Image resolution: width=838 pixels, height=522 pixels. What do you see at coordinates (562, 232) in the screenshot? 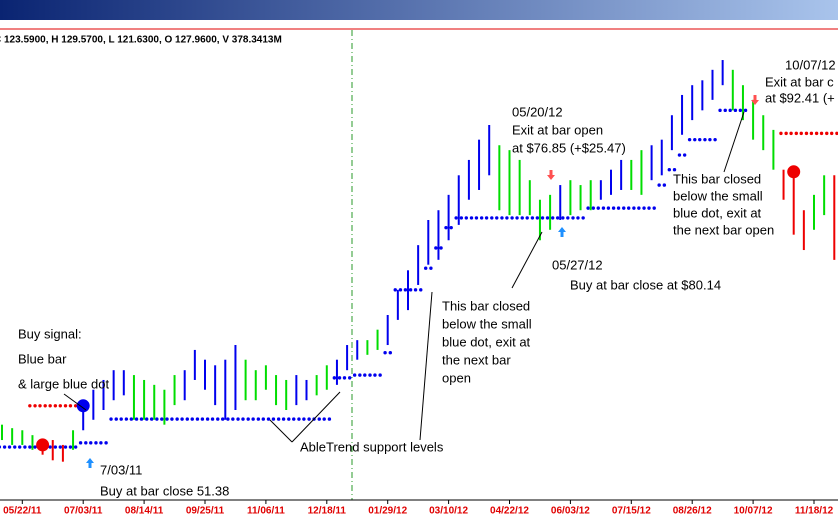
I see `buy-arrow` at bounding box center [562, 232].